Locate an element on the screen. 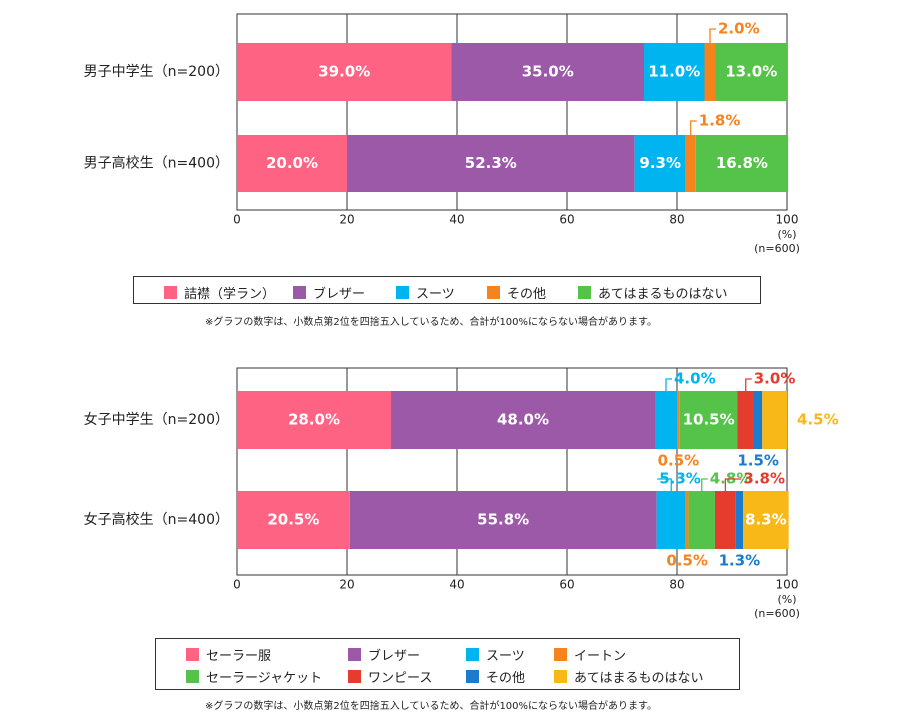 This screenshot has width=904, height=721. data-label: 2.0% is located at coordinates (739, 29).